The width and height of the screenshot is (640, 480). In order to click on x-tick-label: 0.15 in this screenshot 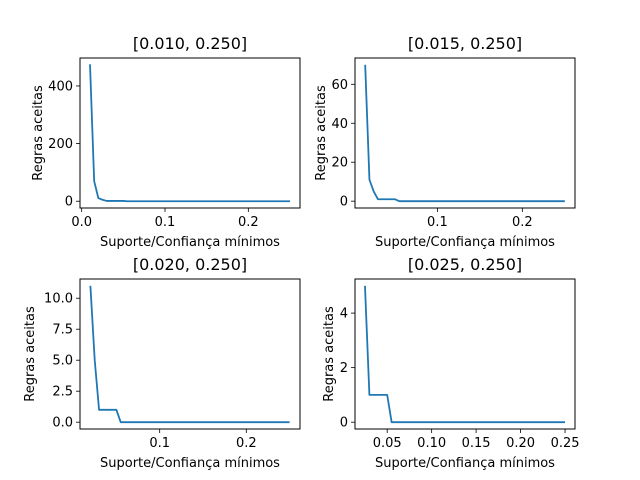, I will do `click(476, 443)`.